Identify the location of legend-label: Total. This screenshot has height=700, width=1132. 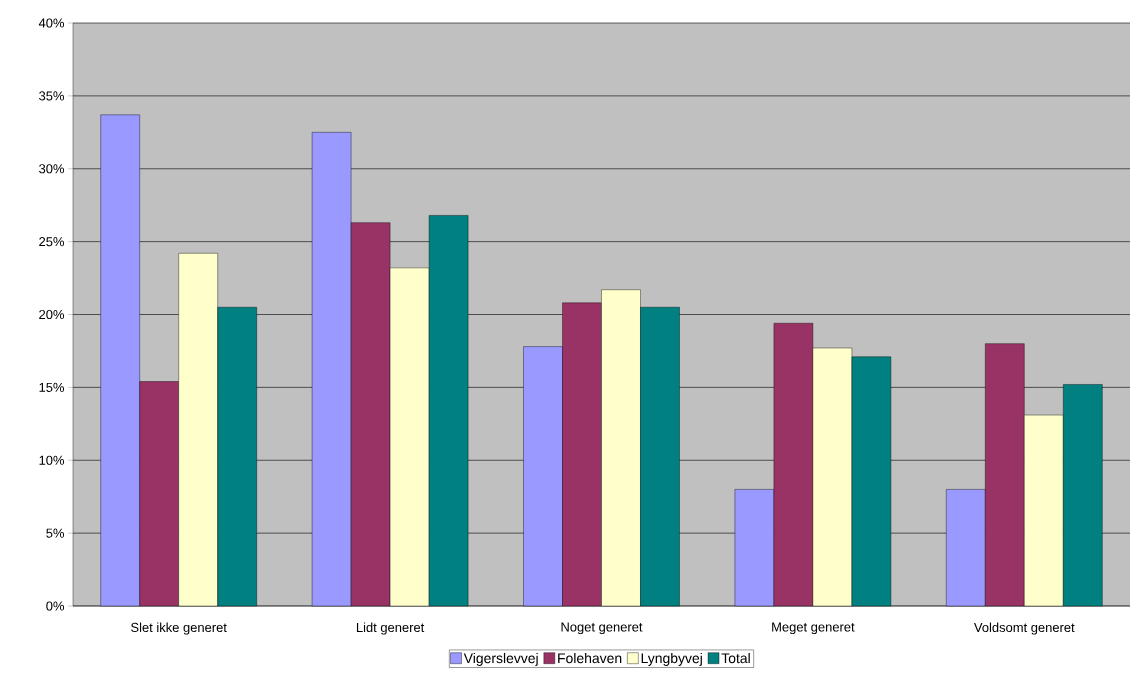
(735, 658).